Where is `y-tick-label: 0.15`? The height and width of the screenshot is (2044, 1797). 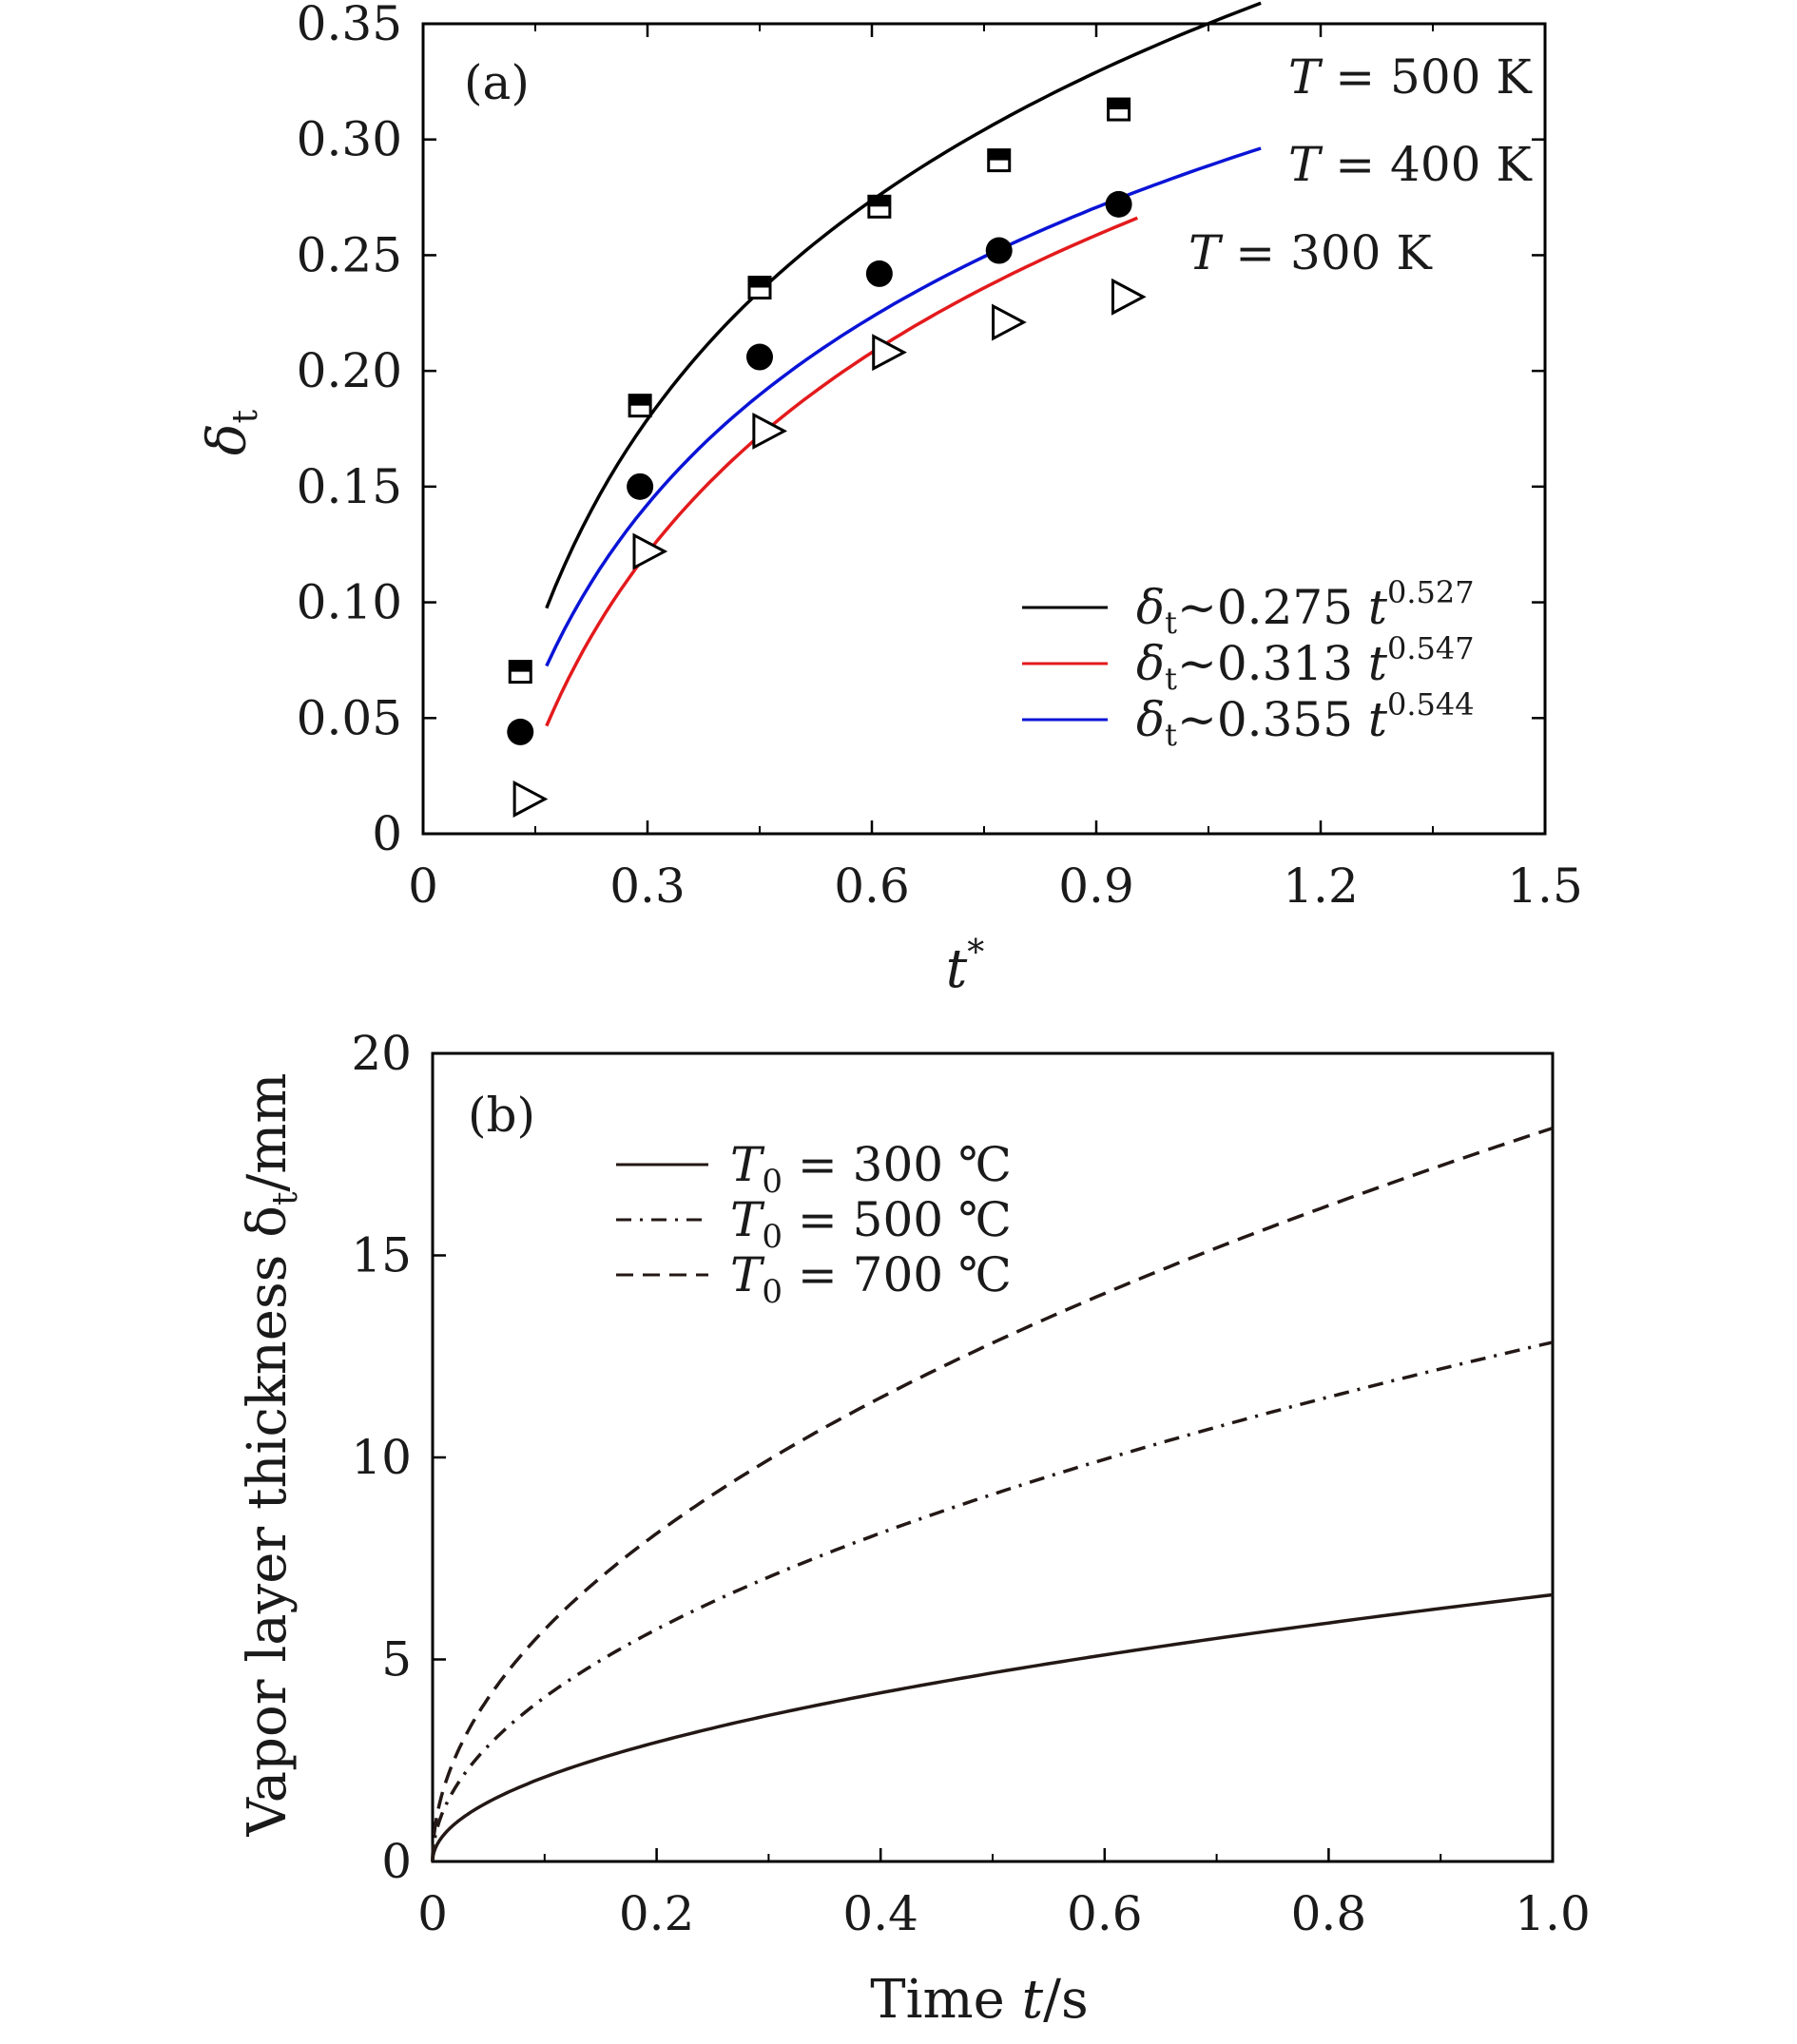 y-tick-label: 0.15 is located at coordinates (349, 486).